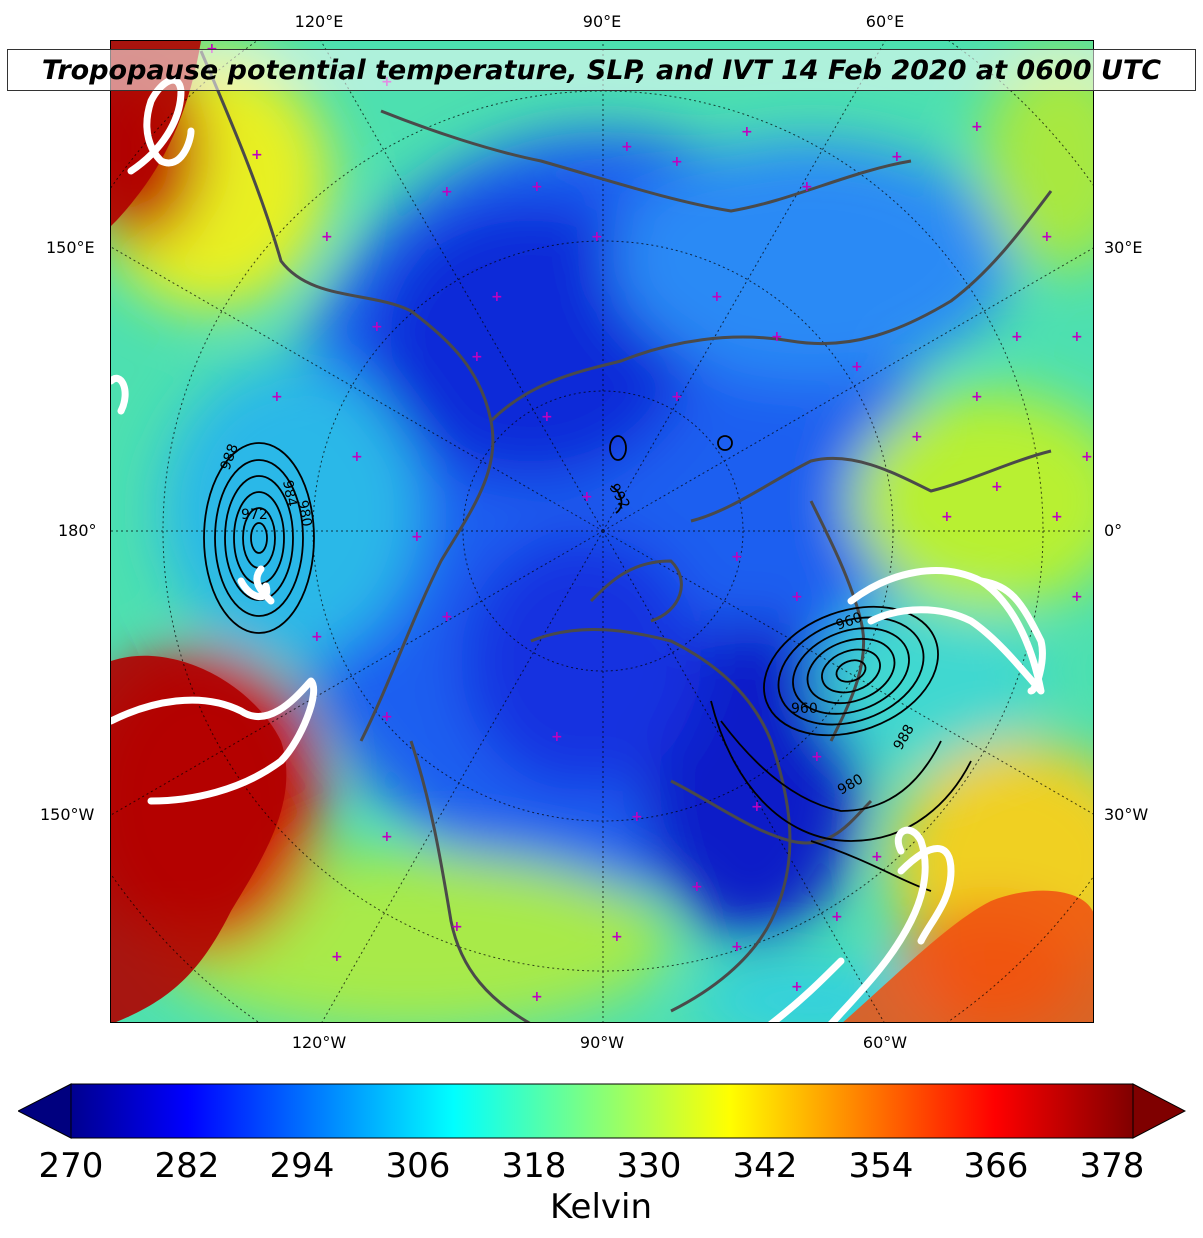 The image size is (1203, 1238). What do you see at coordinates (602, 1042) in the screenshot?
I see `lon-label-bottom-90w: 90°W` at bounding box center [602, 1042].